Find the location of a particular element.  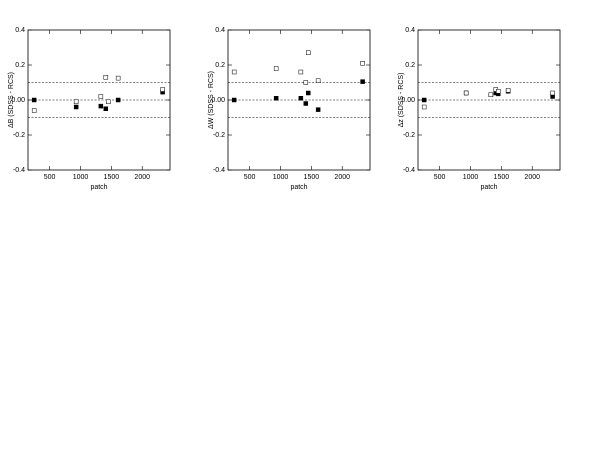

y-axis-label: ΔB (SDSS - RCS) is located at coordinates (11, 100).